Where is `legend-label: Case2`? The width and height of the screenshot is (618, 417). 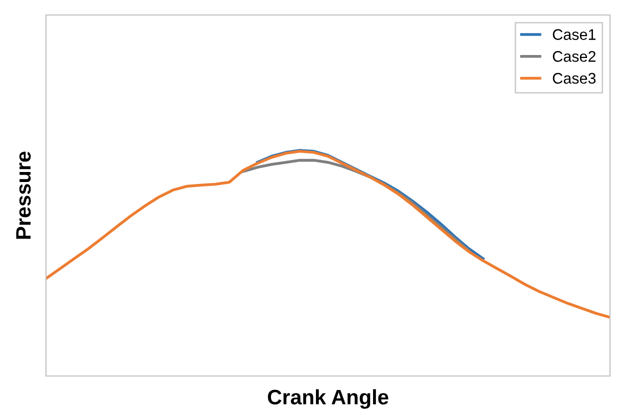
legend-label: Case2 is located at coordinates (574, 56).